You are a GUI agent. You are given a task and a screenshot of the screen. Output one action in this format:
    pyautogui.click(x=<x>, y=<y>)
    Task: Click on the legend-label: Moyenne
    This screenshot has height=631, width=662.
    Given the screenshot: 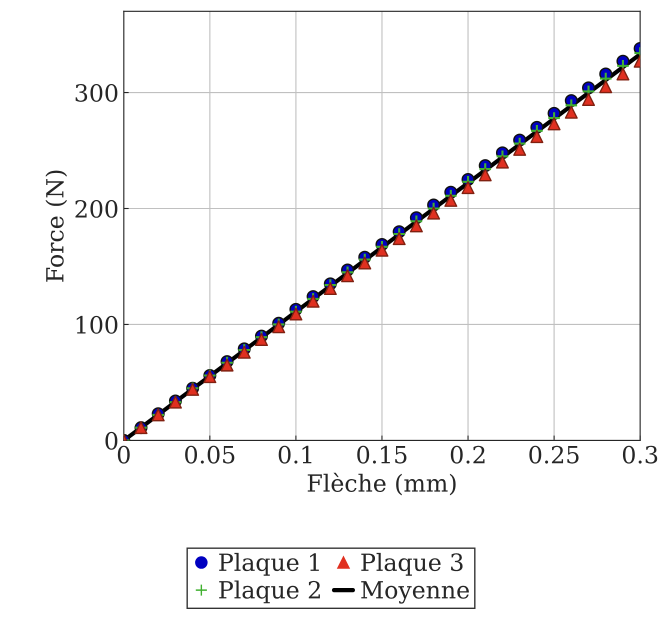 What is the action you would take?
    pyautogui.click(x=415, y=592)
    